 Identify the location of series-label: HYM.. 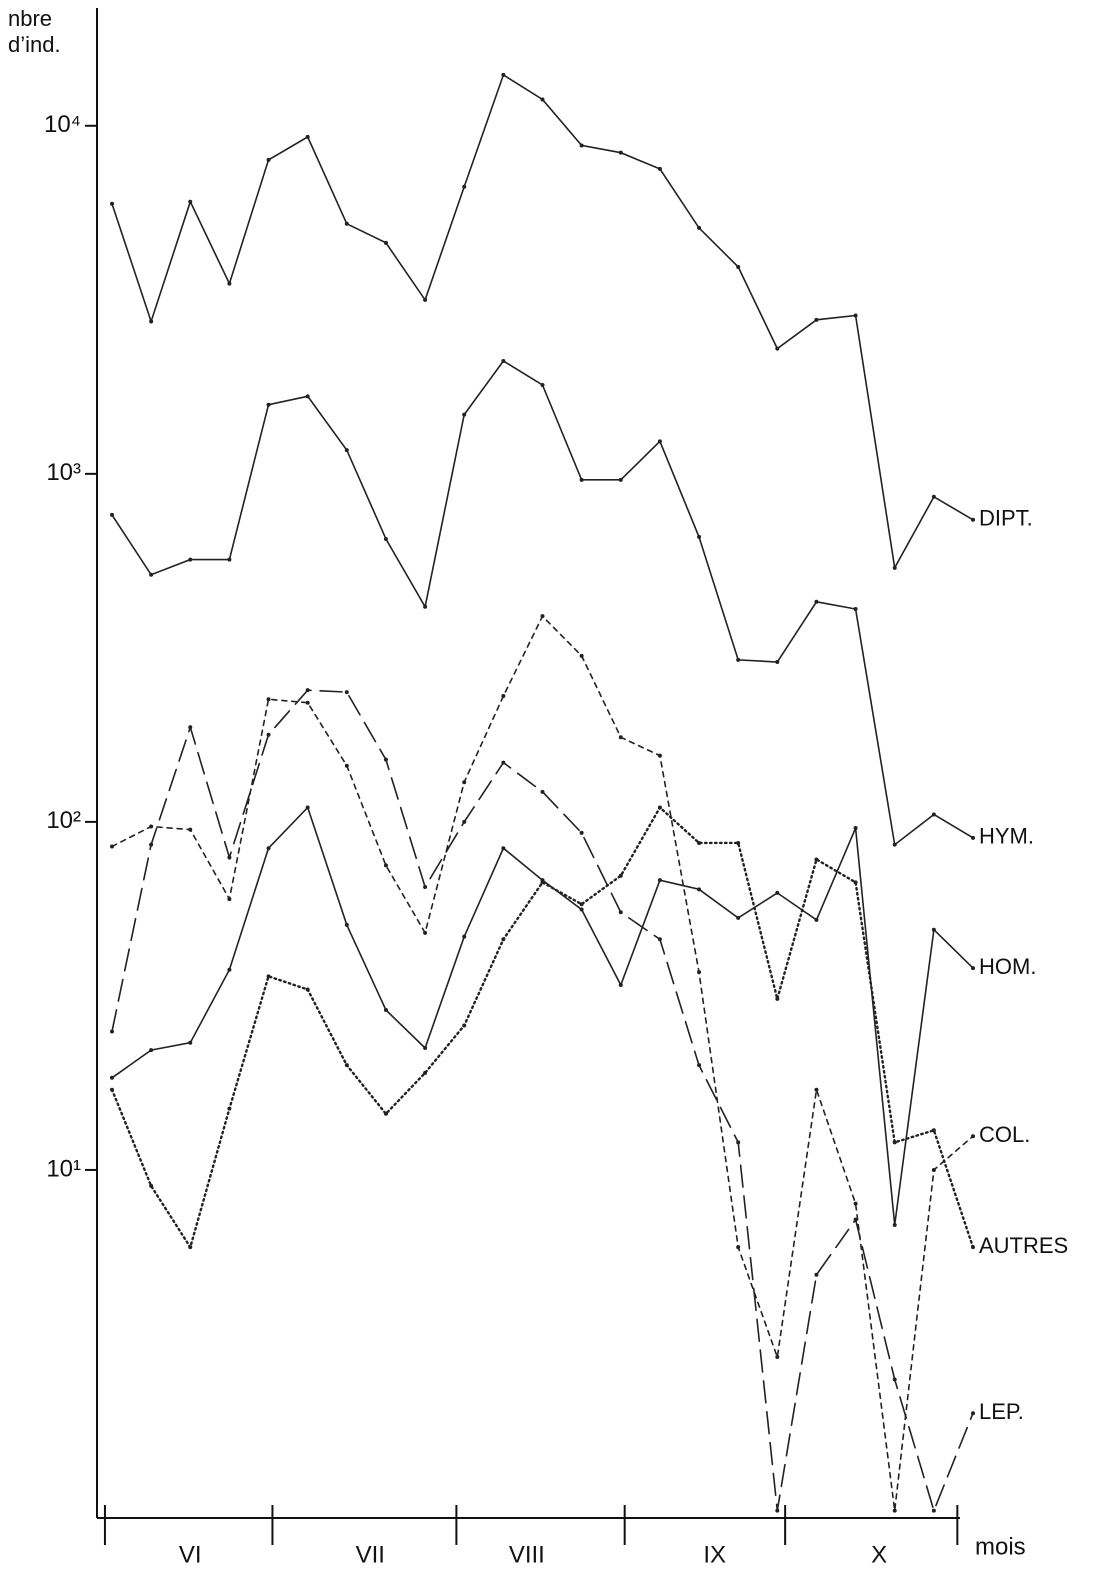
(1006, 836).